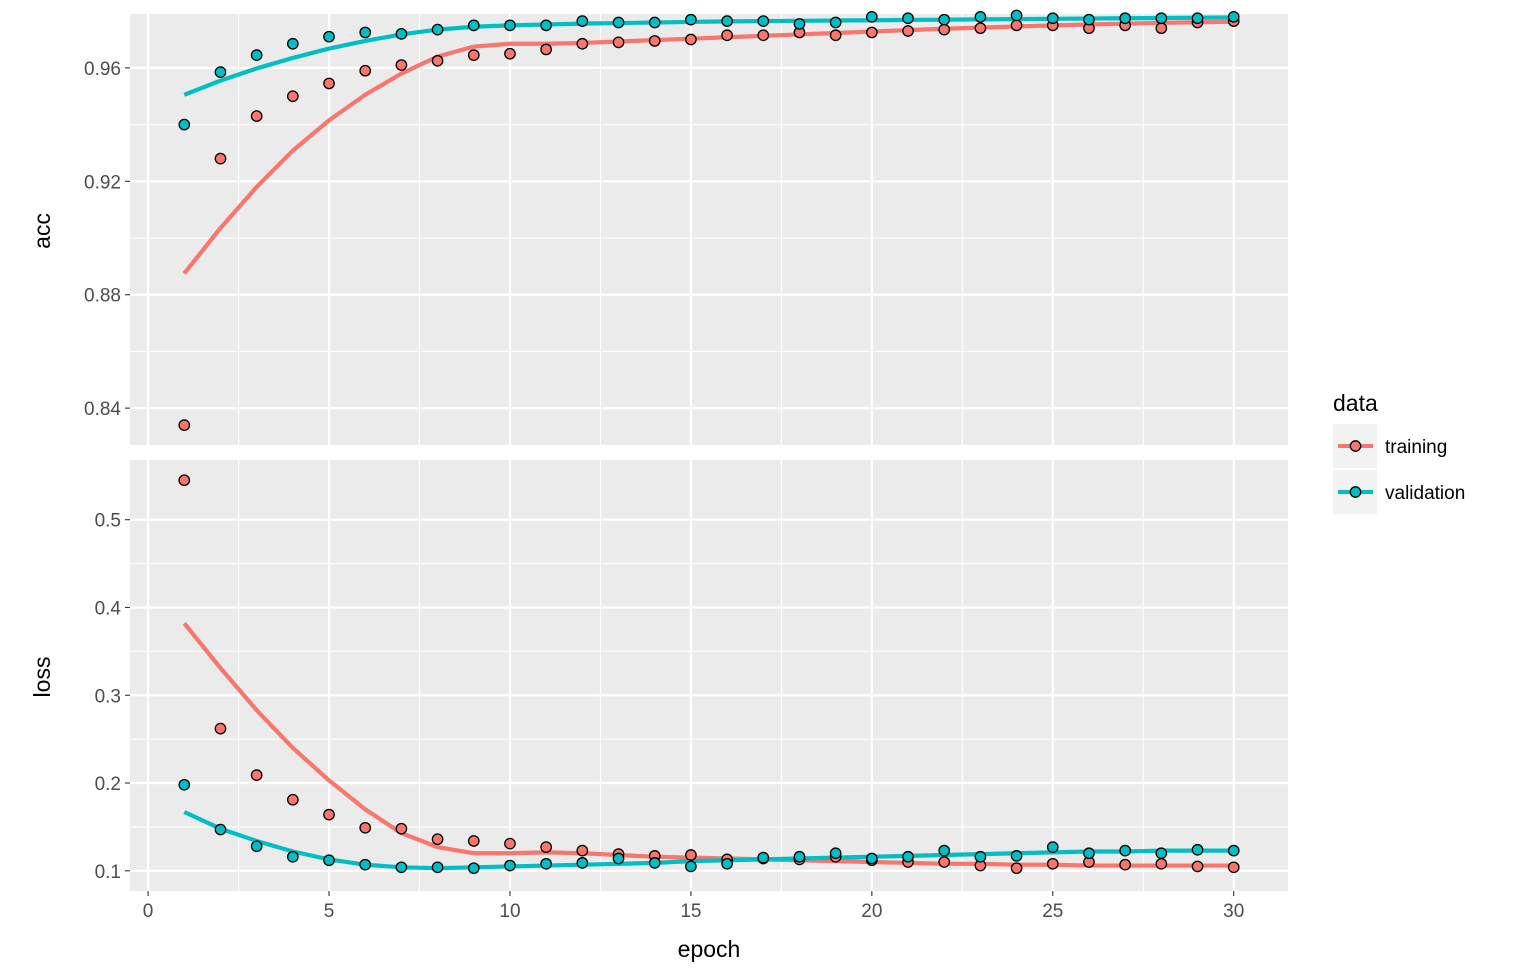 The height and width of the screenshot is (978, 1514). What do you see at coordinates (1355, 403) in the screenshot?
I see `legend-title: data` at bounding box center [1355, 403].